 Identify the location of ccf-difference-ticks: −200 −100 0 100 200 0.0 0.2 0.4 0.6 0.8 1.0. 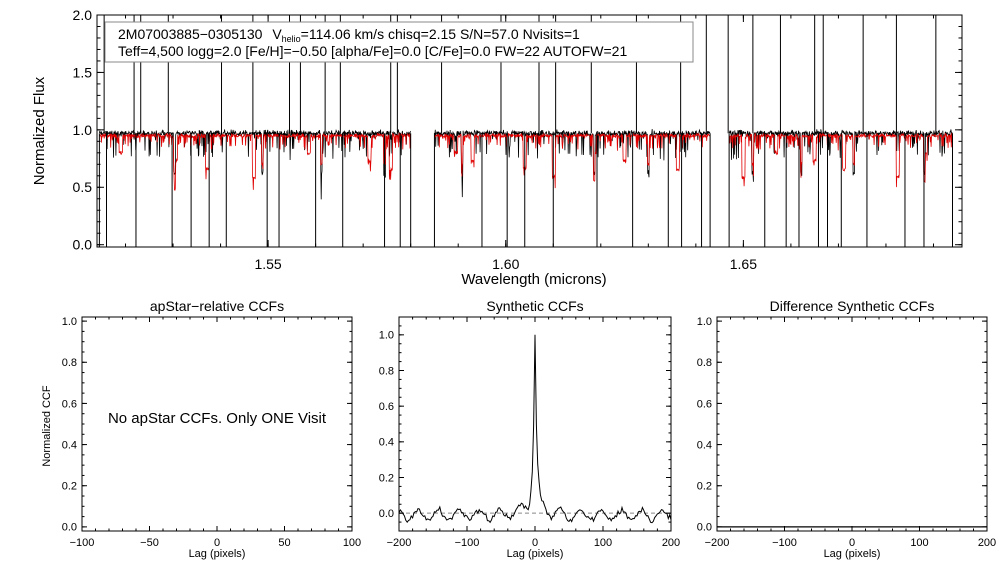
(846, 432).